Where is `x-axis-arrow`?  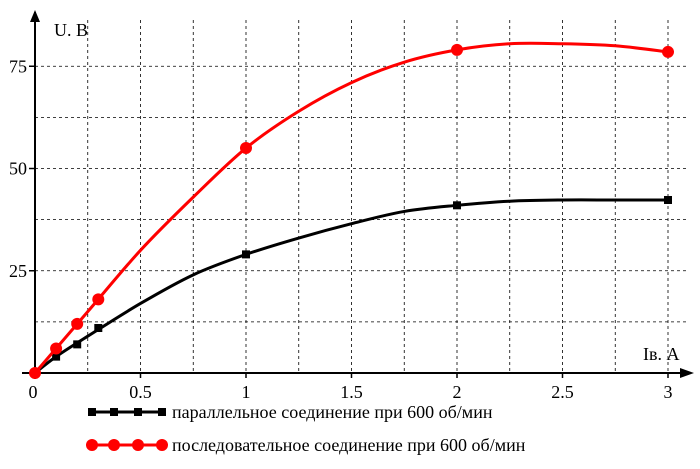
x-axis-arrow is located at coordinates (687, 373).